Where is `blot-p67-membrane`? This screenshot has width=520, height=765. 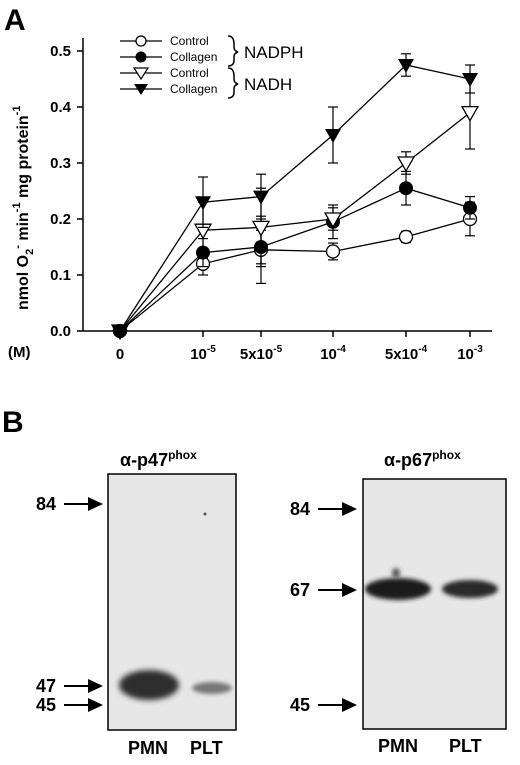 blot-p67-membrane is located at coordinates (434, 604).